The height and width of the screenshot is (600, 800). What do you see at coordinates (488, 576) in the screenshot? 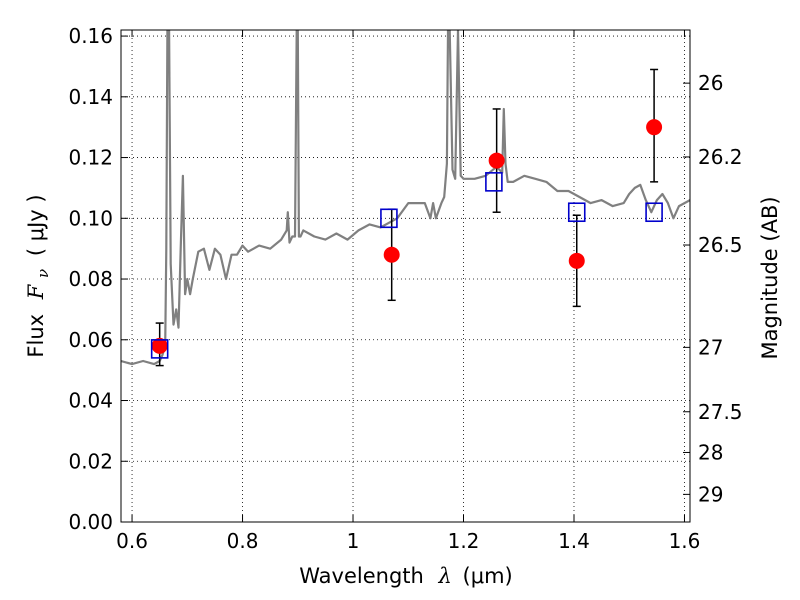
I see `x-axis-label-unit: (μm)` at bounding box center [488, 576].